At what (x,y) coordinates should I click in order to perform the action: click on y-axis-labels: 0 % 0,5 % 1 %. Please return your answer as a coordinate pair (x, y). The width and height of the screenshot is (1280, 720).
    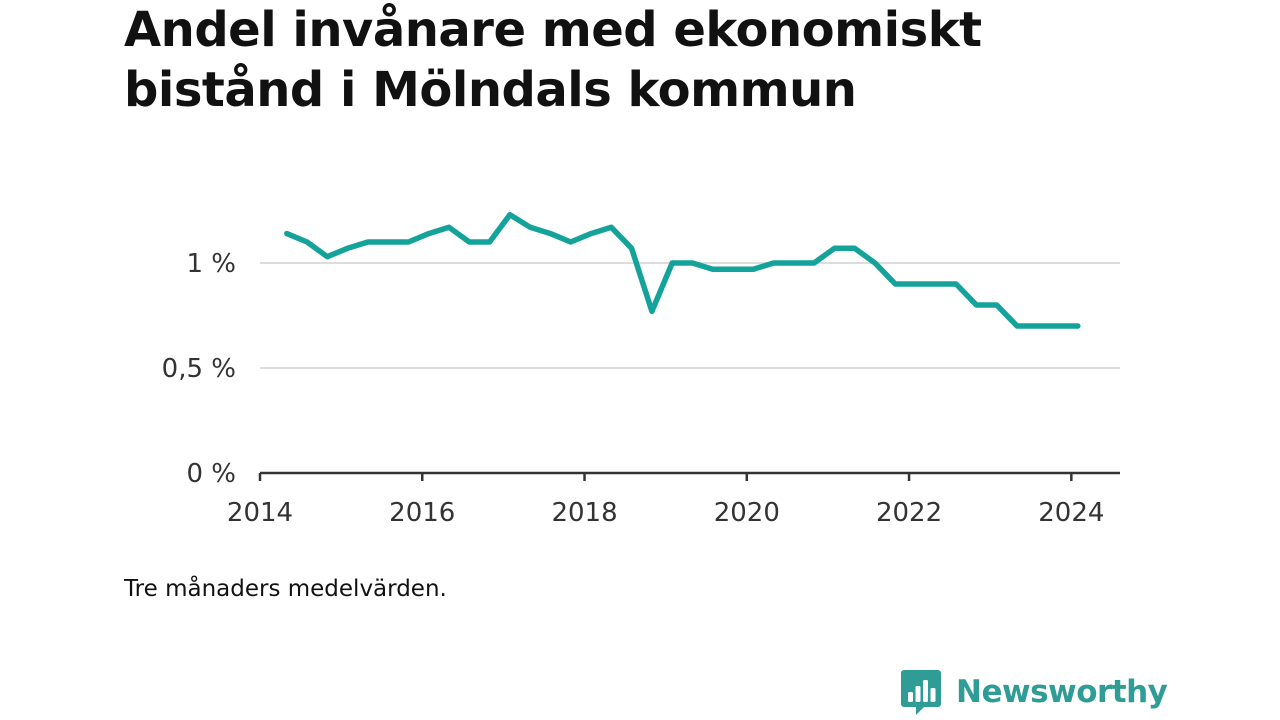
    Looking at the image, I should click on (199, 369).